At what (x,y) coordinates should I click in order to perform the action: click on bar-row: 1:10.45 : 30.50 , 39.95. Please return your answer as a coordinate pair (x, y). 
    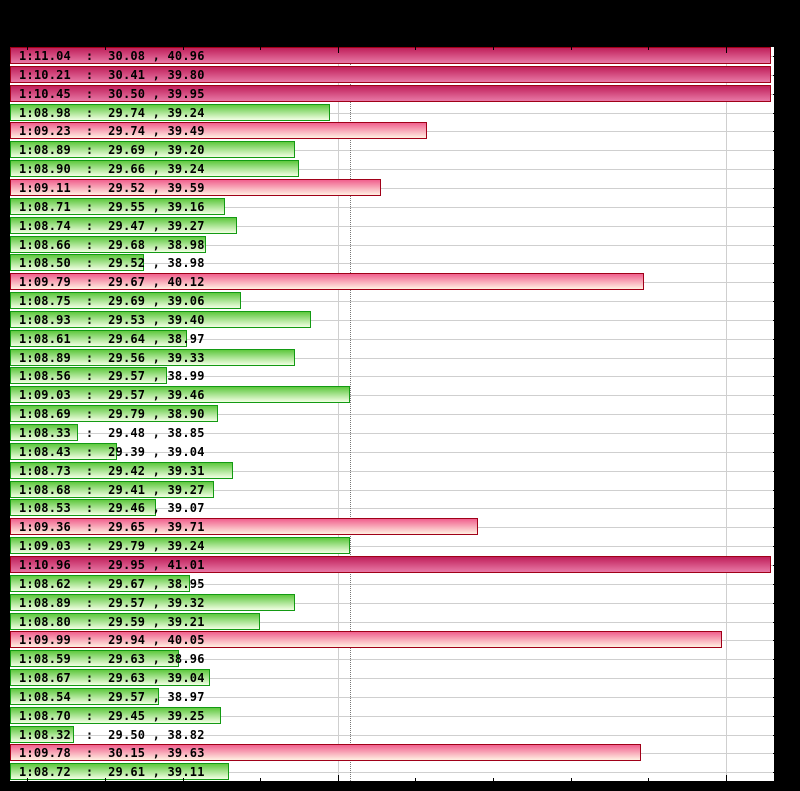
    Looking at the image, I should click on (391, 94).